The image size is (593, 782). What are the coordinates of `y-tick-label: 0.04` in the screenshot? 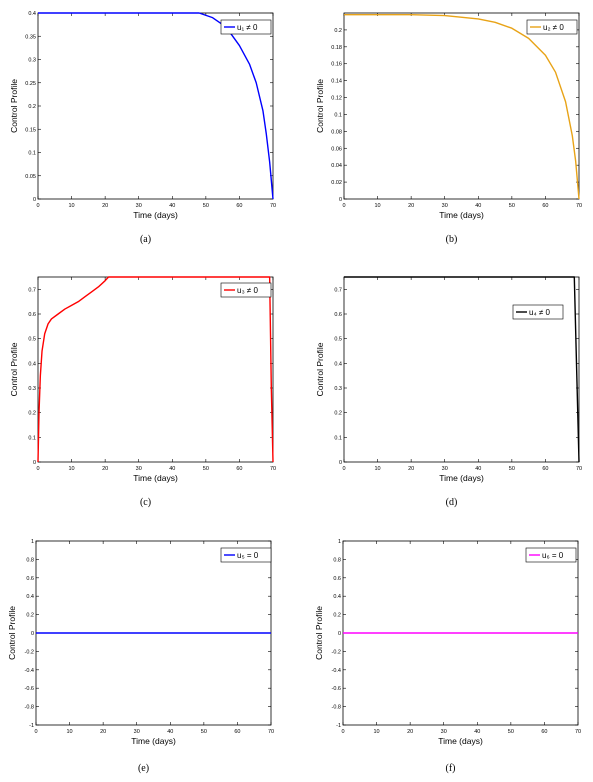 It's located at (336, 166).